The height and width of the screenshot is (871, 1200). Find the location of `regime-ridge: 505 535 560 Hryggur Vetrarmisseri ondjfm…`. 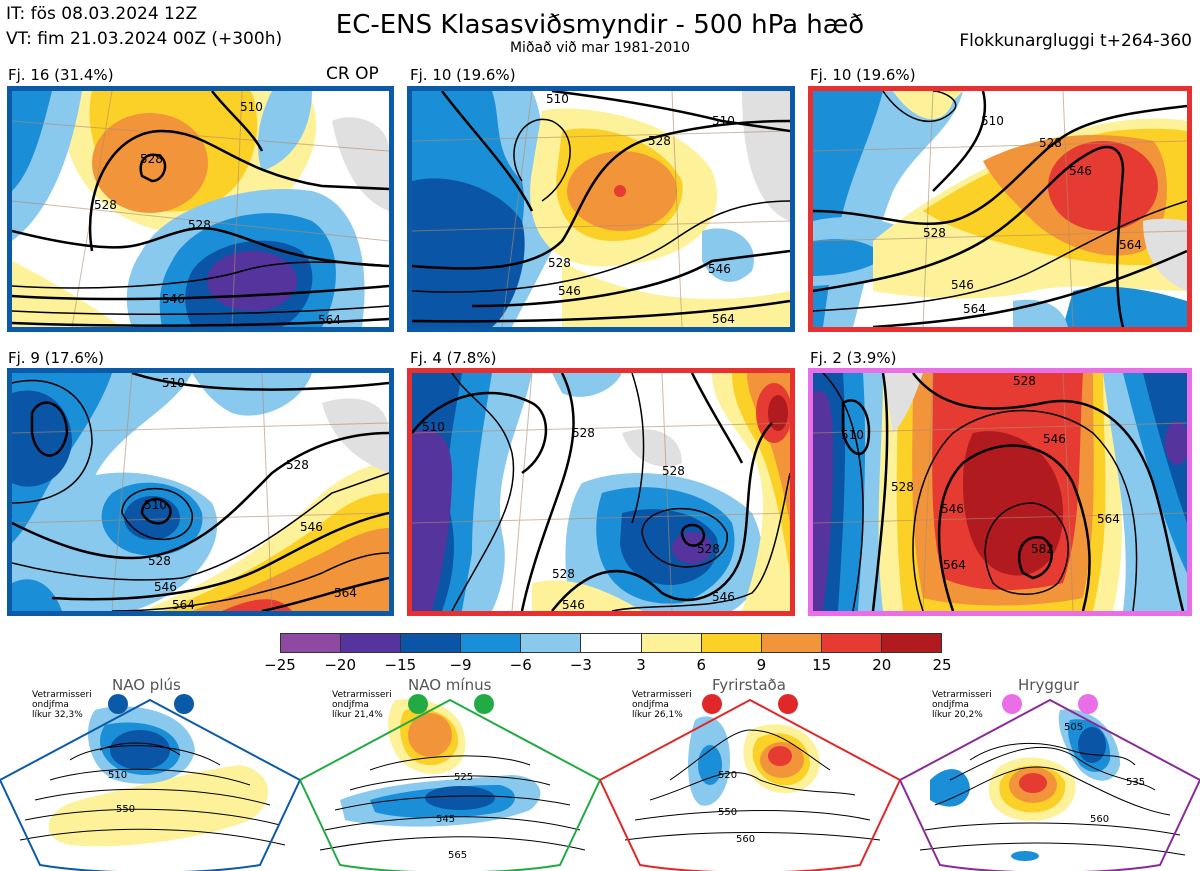

regime-ridge: 505 535 560 Hryggur Vetrarmisseri ondjfm… is located at coordinates (1050, 770).